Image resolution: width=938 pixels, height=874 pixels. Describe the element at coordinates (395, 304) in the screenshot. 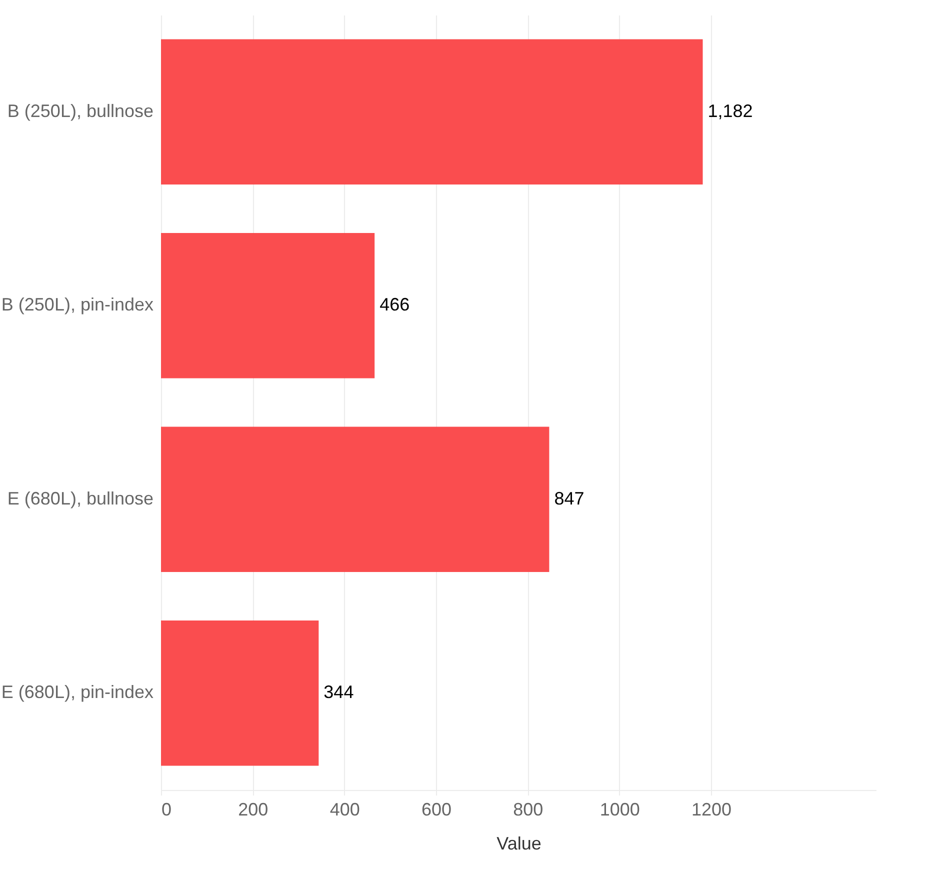

I see `data-label: 466` at that location.